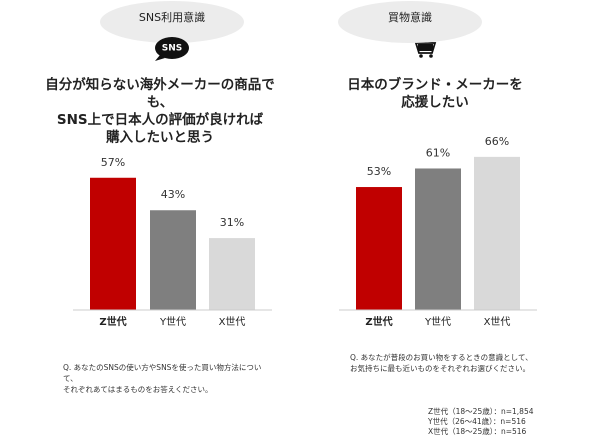 Image resolution: width=600 pixels, height=439 pixels. Describe the element at coordinates (113, 162) in the screenshot. I see `value-label: 57%` at that location.